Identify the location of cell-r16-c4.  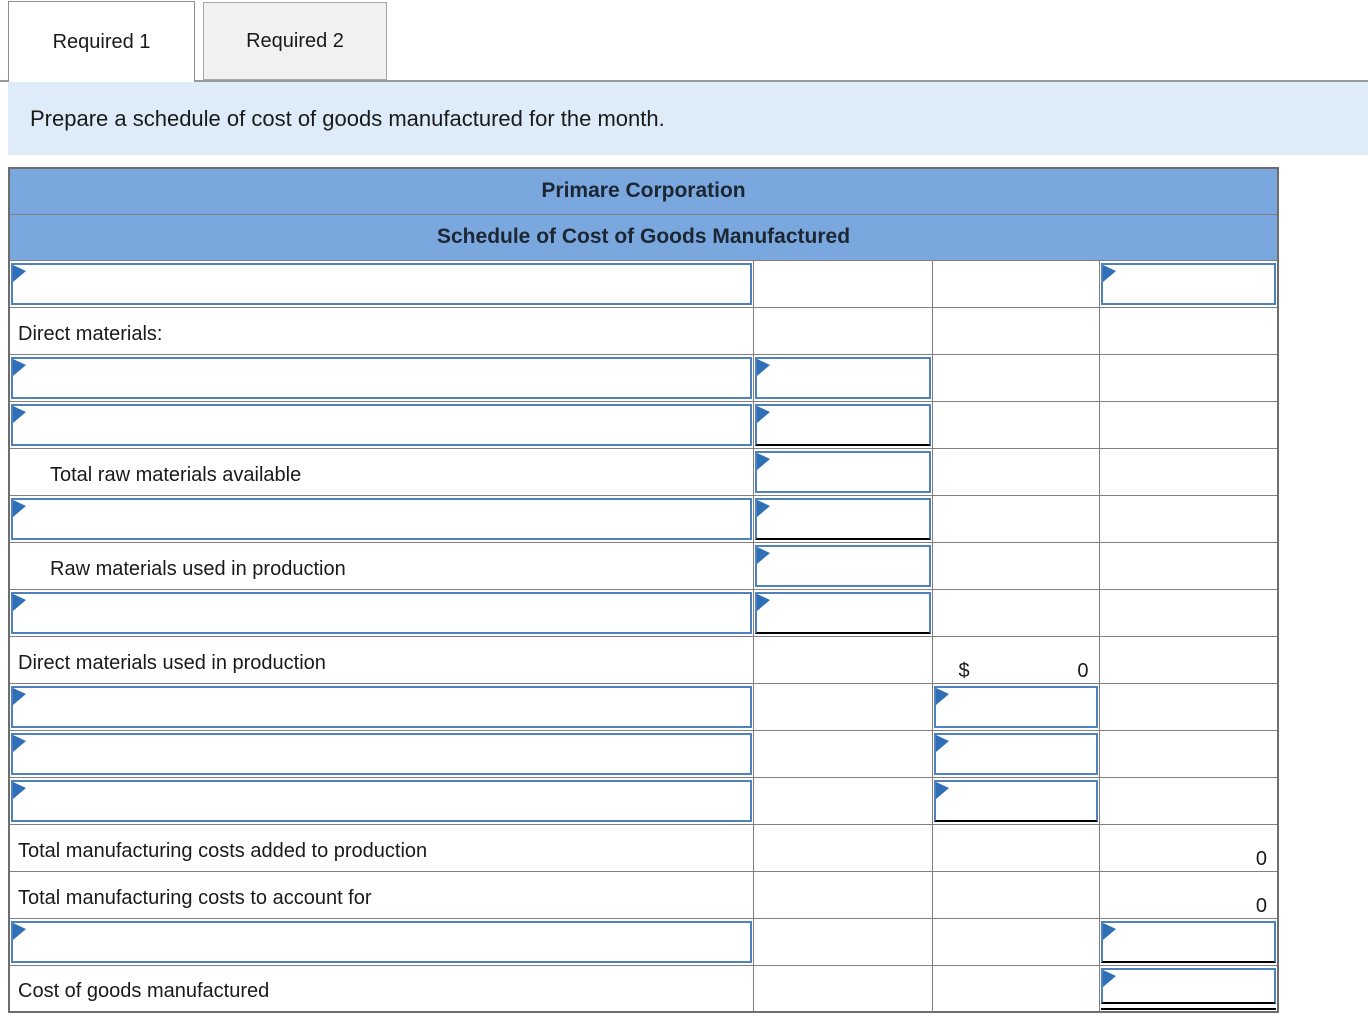
(1188, 988).